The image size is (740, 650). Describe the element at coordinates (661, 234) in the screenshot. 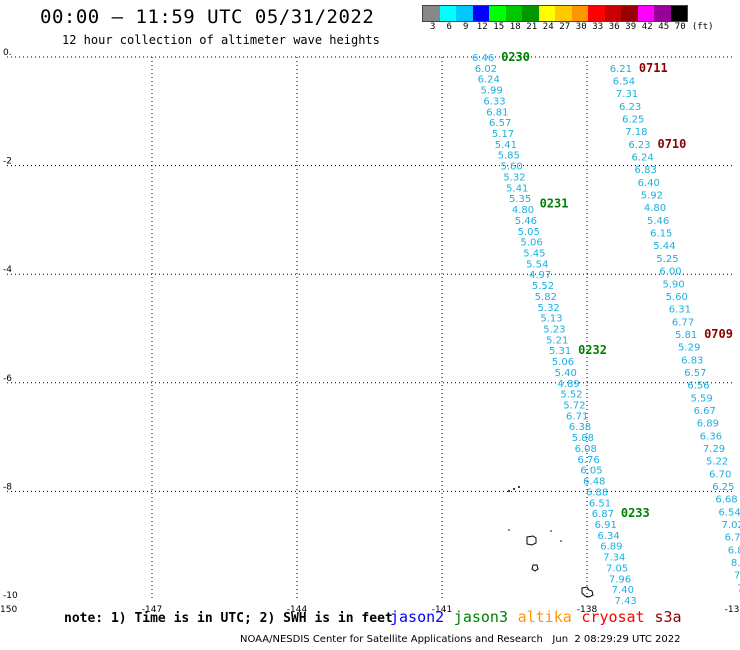

I see `wave-height-value: 6.15` at that location.